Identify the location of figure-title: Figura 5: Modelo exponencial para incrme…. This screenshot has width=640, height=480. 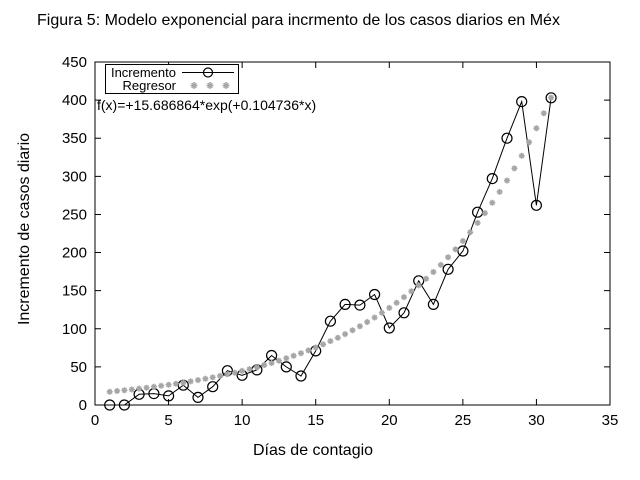
(298, 20).